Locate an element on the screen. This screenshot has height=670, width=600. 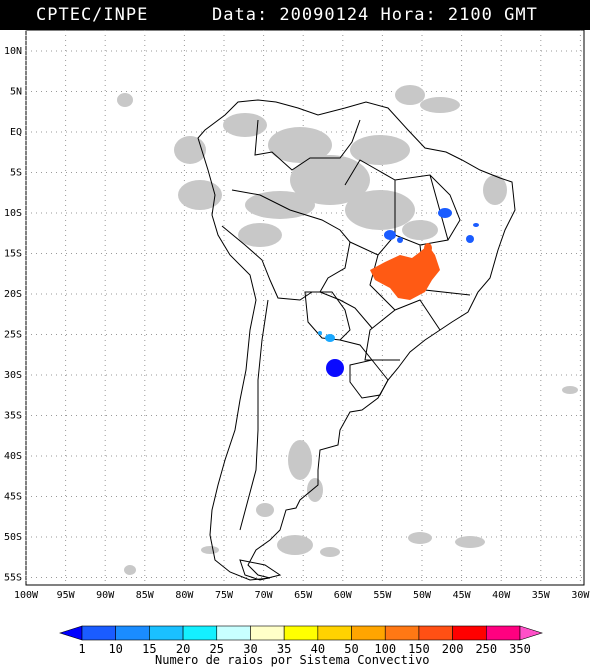
lon-label: 45W is located at coordinates (462, 595).